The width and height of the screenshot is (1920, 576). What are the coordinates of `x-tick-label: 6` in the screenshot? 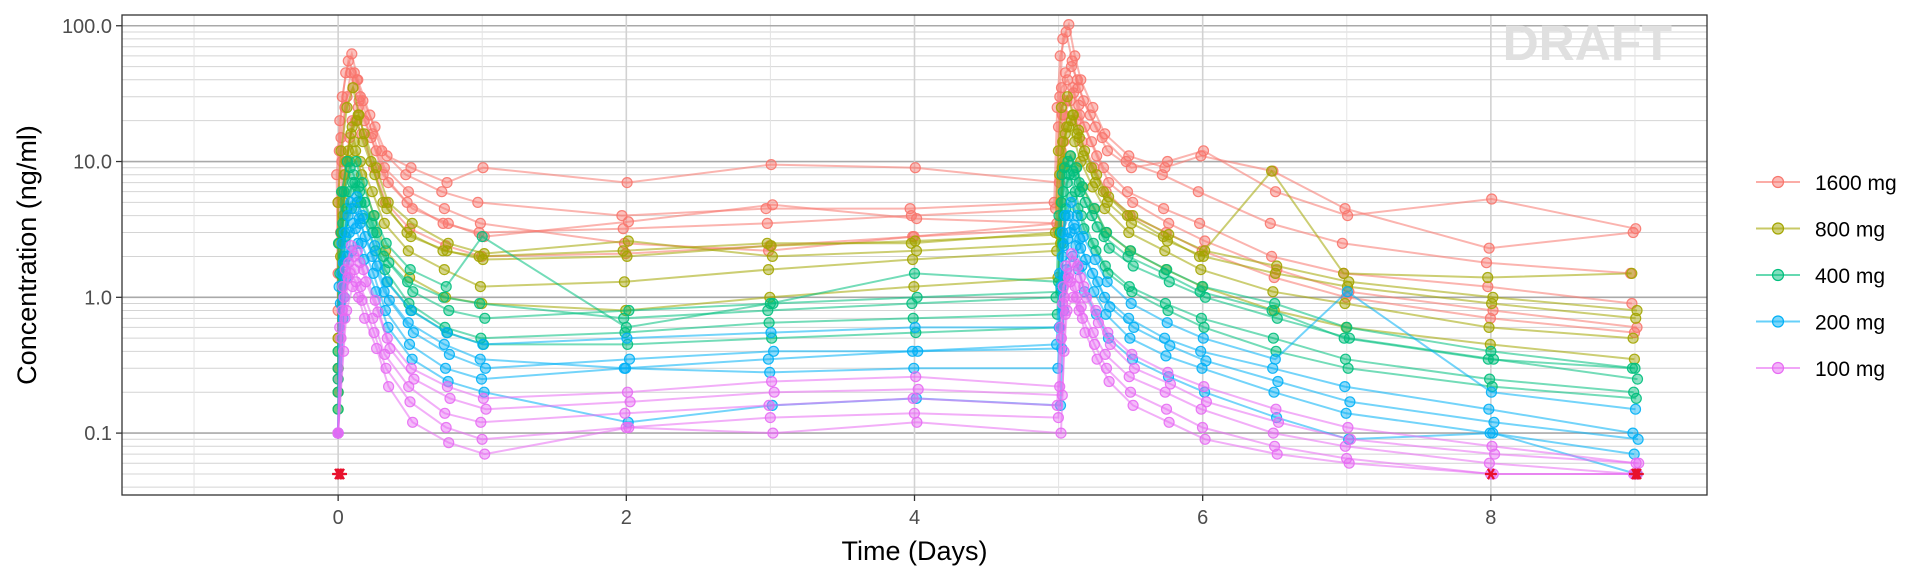 It's located at (1202, 518).